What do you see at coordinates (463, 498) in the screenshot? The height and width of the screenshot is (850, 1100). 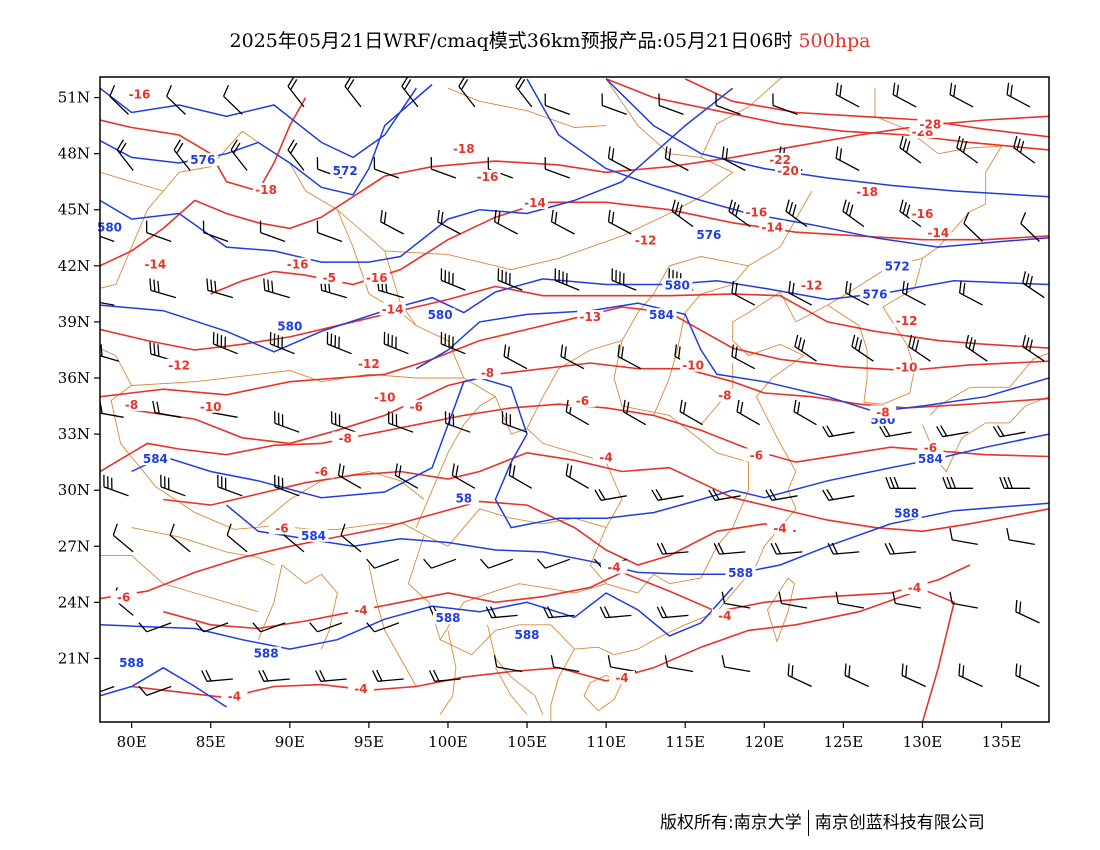 I see `height-label: 58` at bounding box center [463, 498].